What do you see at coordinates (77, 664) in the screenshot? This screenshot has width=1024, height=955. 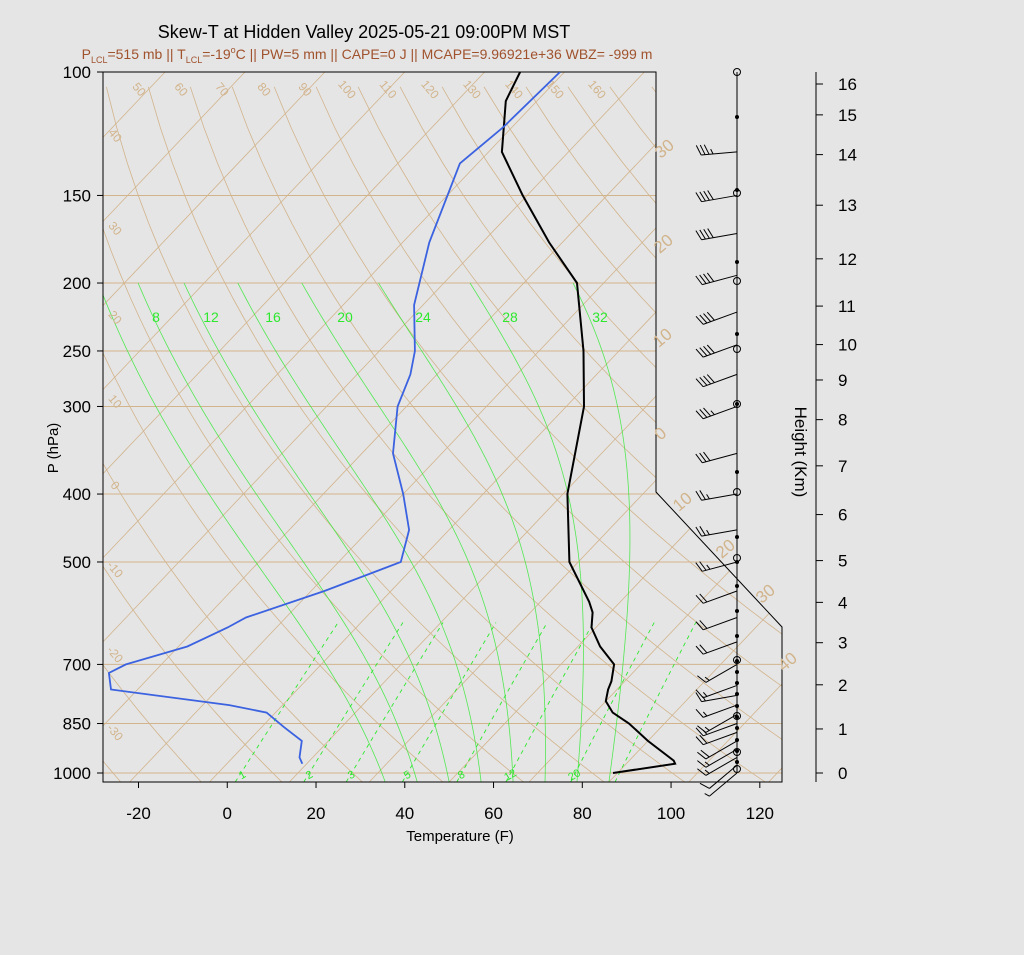 I see `y-tick-label: 700` at bounding box center [77, 664].